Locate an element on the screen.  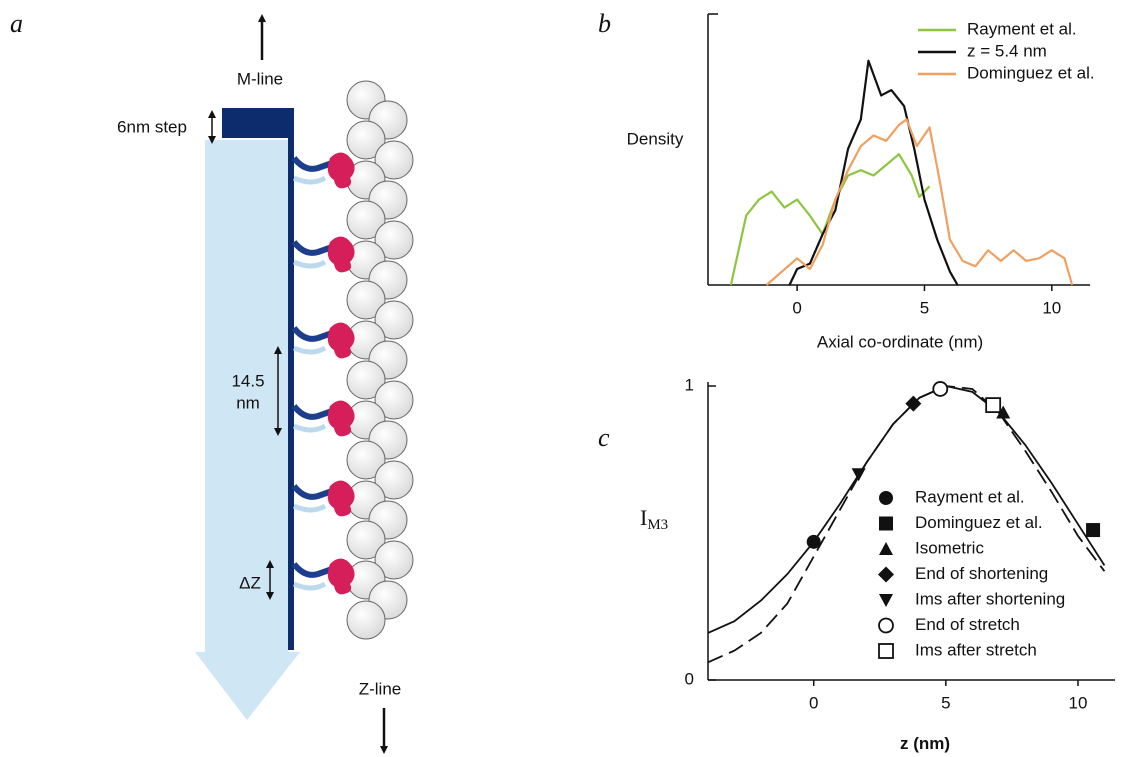
filament-arrow is located at coordinates (247, 430).